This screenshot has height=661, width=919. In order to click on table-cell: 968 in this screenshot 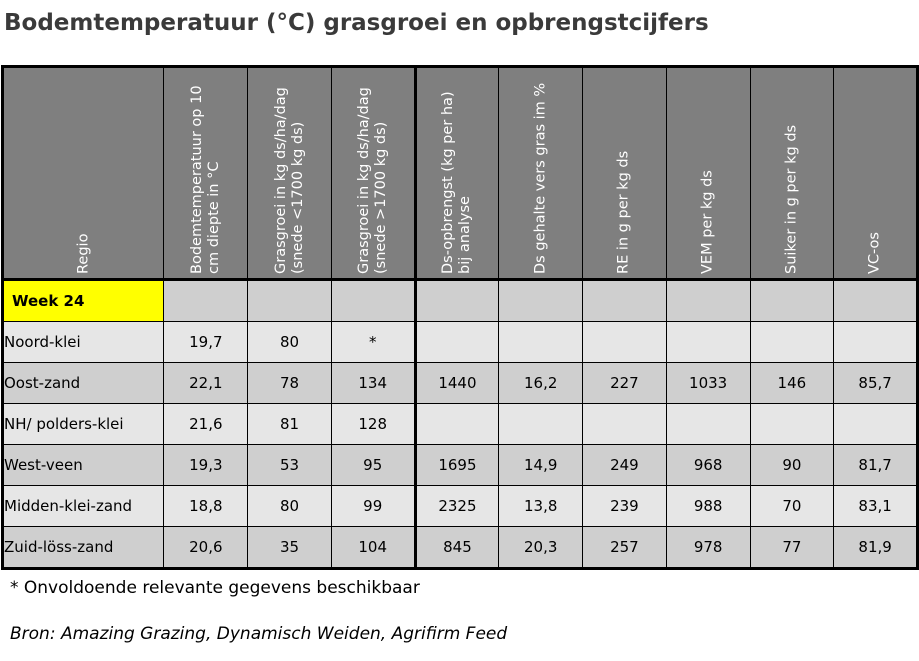, I will do `click(708, 465)`.